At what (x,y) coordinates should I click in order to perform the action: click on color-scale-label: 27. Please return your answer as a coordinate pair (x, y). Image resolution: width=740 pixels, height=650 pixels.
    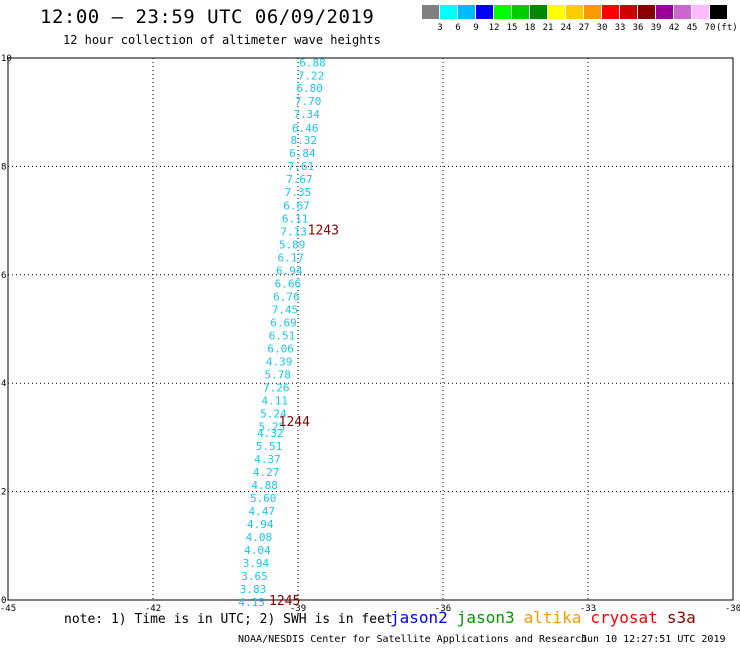
    Looking at the image, I should click on (584, 28).